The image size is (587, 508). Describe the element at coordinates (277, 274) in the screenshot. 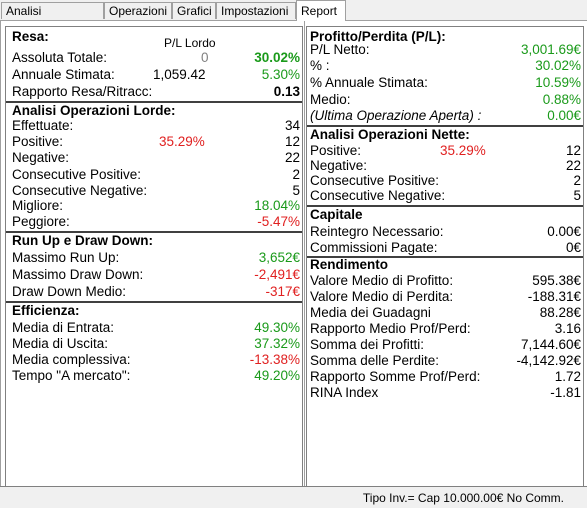

I see `massimo-draw-down-value: -2,491€` at that location.